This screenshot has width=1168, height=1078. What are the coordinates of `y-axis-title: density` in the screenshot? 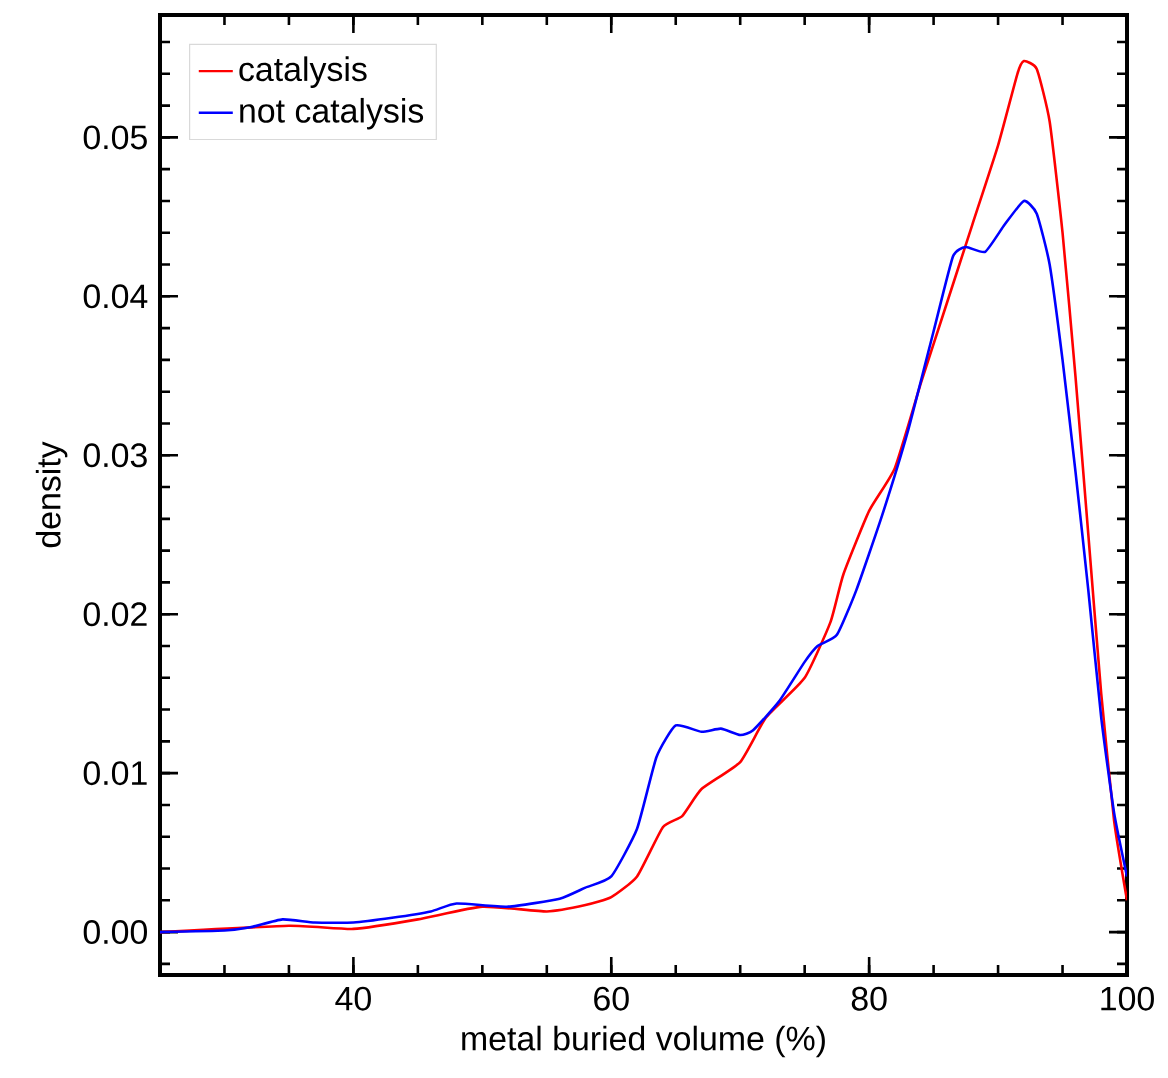 It's located at (51, 494).